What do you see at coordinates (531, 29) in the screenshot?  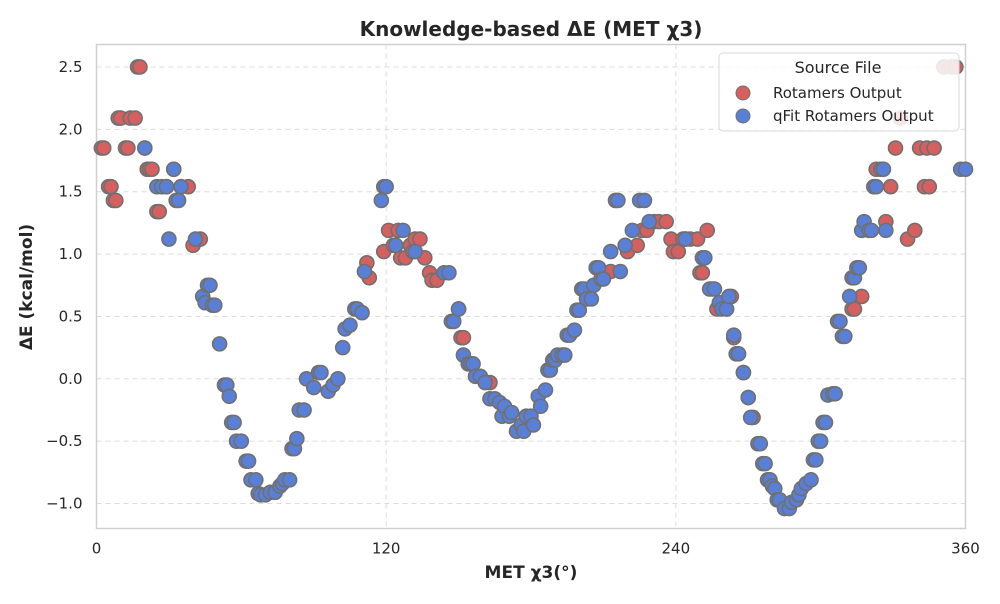 I see `chart-title: Knowledge-based ΔE (MET χ3)` at bounding box center [531, 29].